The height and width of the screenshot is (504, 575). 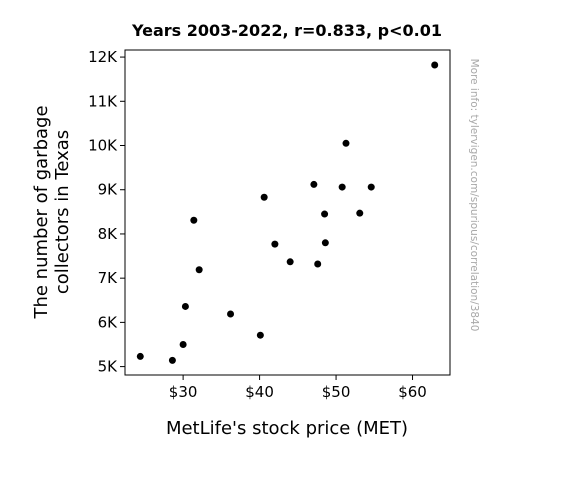 I want to click on x-tick-label: $40, so click(x=259, y=392).